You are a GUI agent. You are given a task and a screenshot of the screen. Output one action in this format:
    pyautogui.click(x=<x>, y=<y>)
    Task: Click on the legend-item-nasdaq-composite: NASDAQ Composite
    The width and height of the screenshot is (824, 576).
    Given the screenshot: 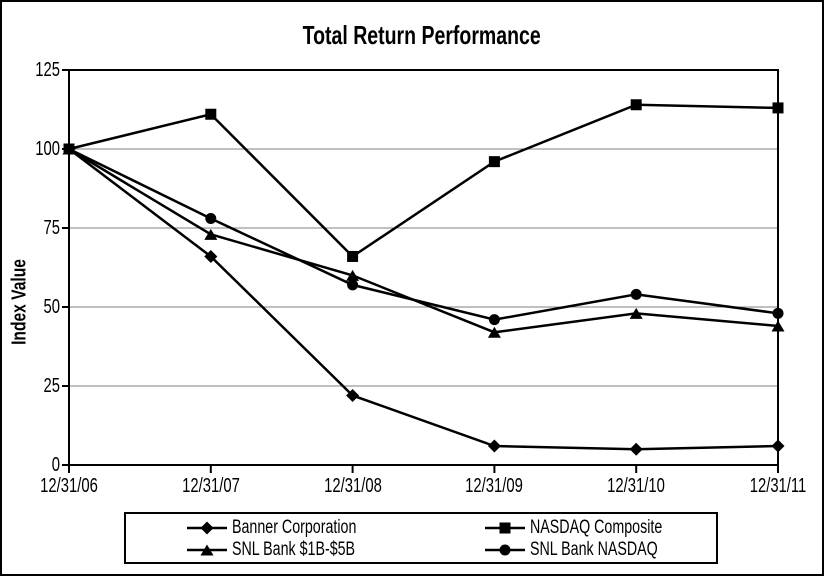 What is the action you would take?
    pyautogui.click(x=595, y=528)
    